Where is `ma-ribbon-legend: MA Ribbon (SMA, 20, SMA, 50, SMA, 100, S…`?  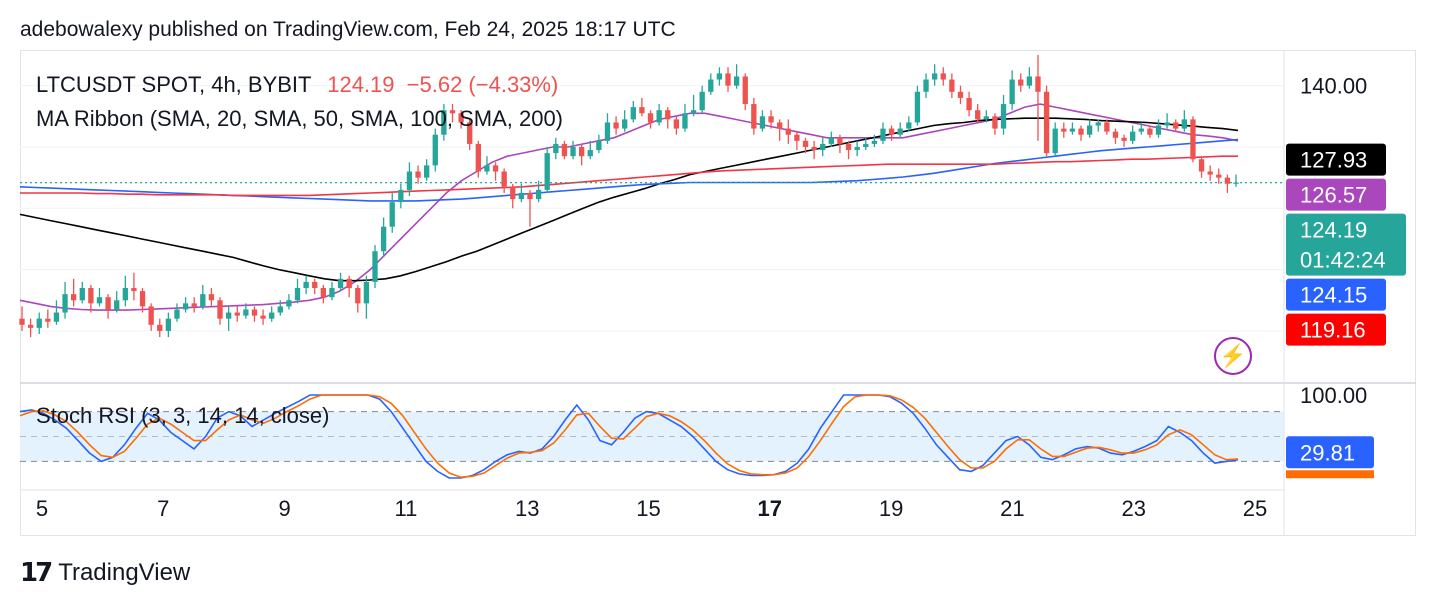
ma-ribbon-legend: MA Ribbon (SMA, 20, SMA, 50, SMA, 100, S… is located at coordinates (300, 118).